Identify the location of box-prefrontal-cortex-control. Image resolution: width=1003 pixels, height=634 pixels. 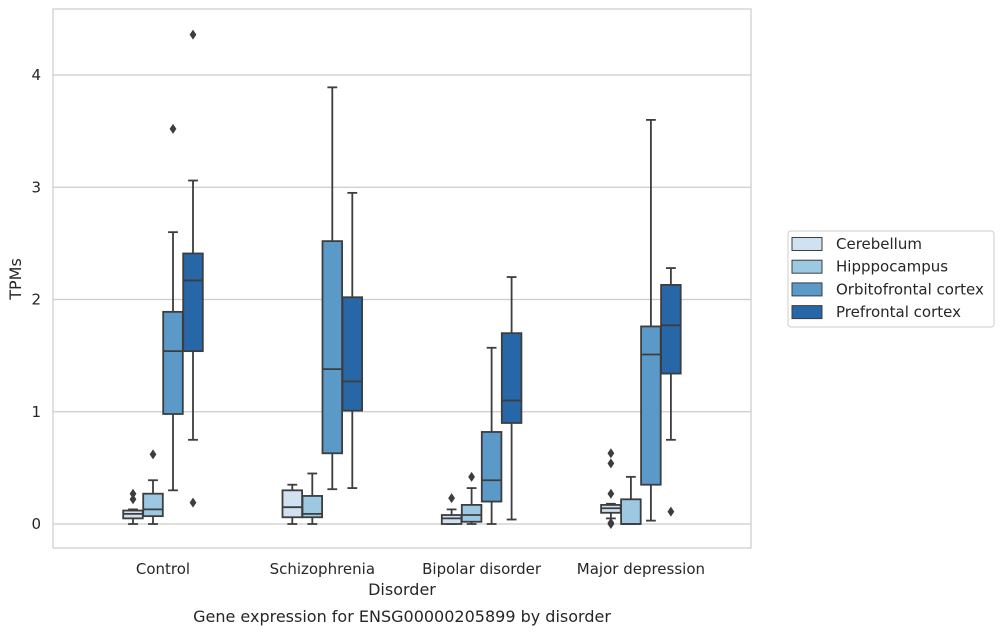
(193, 268).